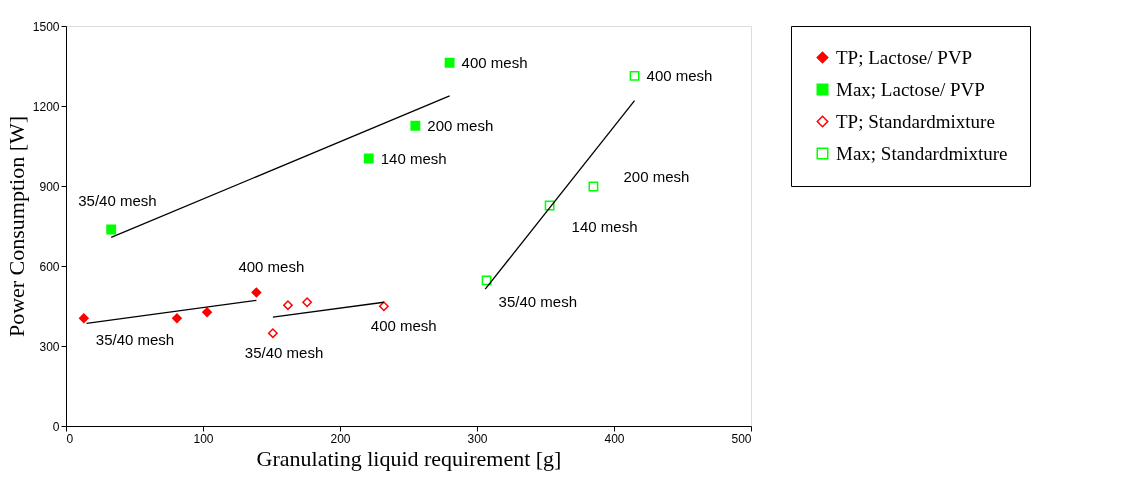 This screenshot has width=1133, height=494. I want to click on x-tick-label: 300, so click(477, 438).